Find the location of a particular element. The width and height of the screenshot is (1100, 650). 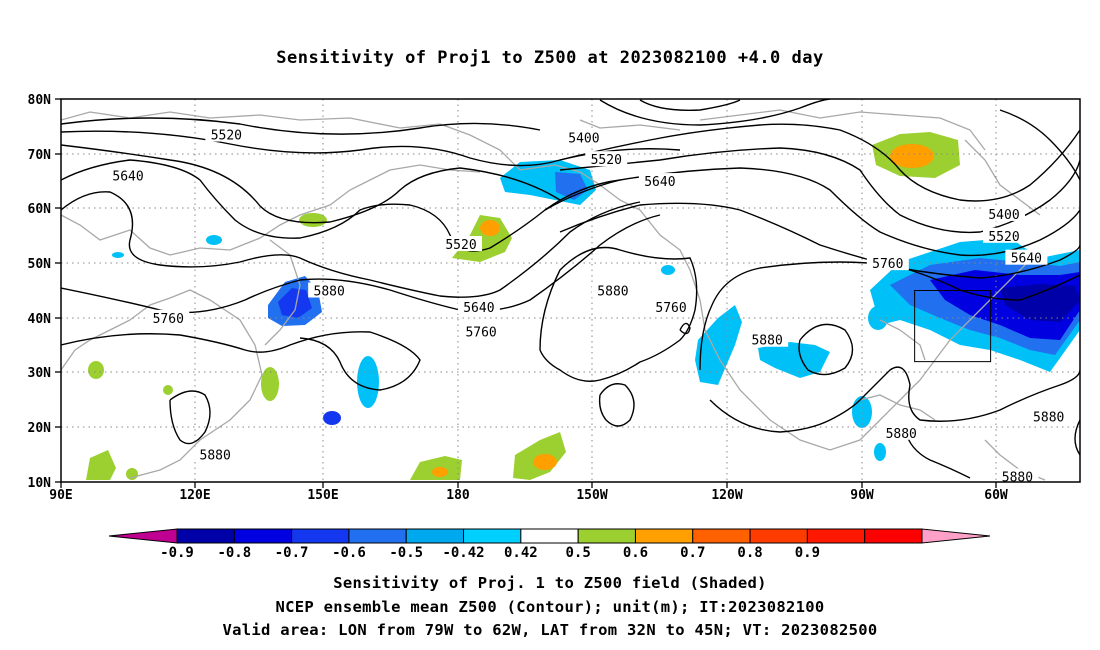

lon-label: 120W is located at coordinates (726, 495).